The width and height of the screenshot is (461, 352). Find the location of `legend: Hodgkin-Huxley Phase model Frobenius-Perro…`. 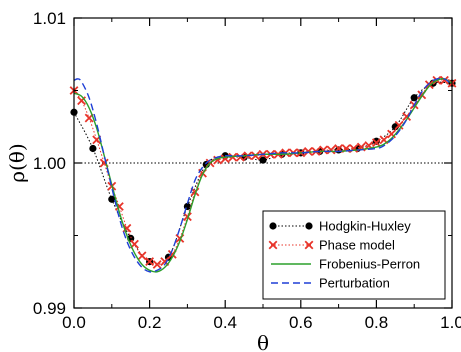

legend: Hodgkin-Huxley Phase model Frobenius-Perro… is located at coordinates (354, 255).